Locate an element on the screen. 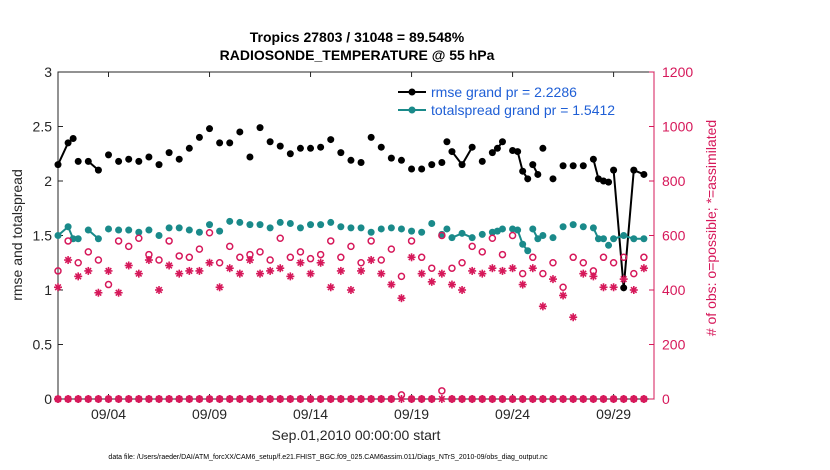 This screenshot has height=470, width=830. x-tick-label: 09/29 is located at coordinates (613, 414).